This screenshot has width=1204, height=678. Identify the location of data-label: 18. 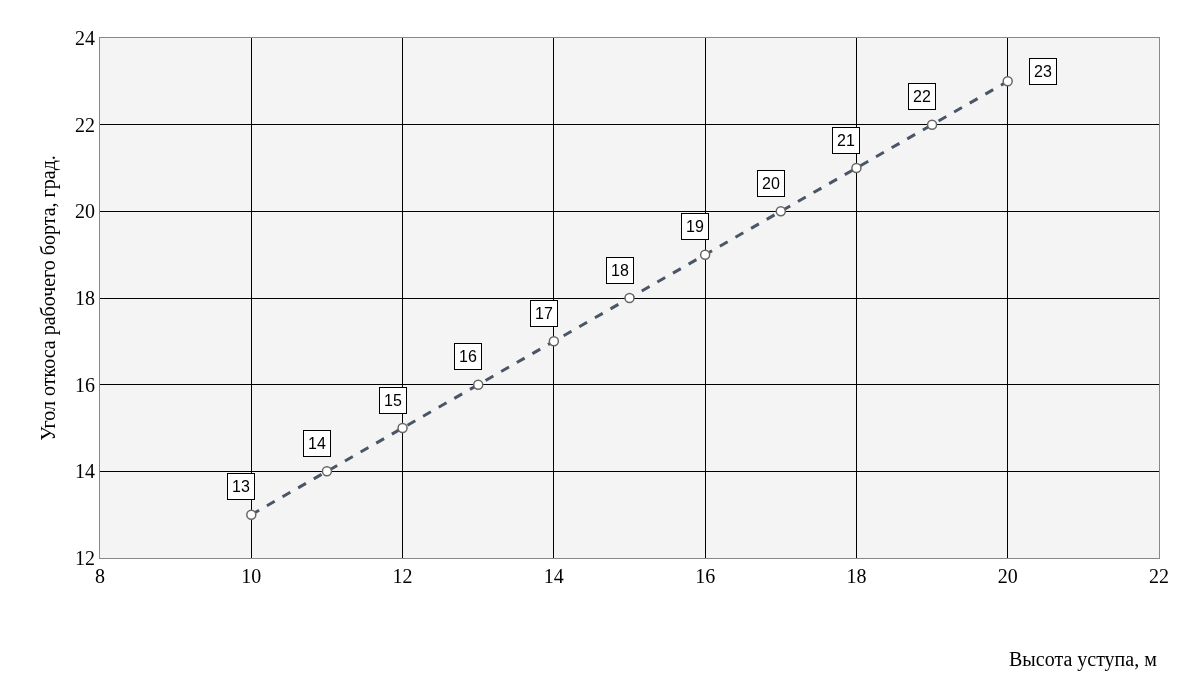
(620, 270).